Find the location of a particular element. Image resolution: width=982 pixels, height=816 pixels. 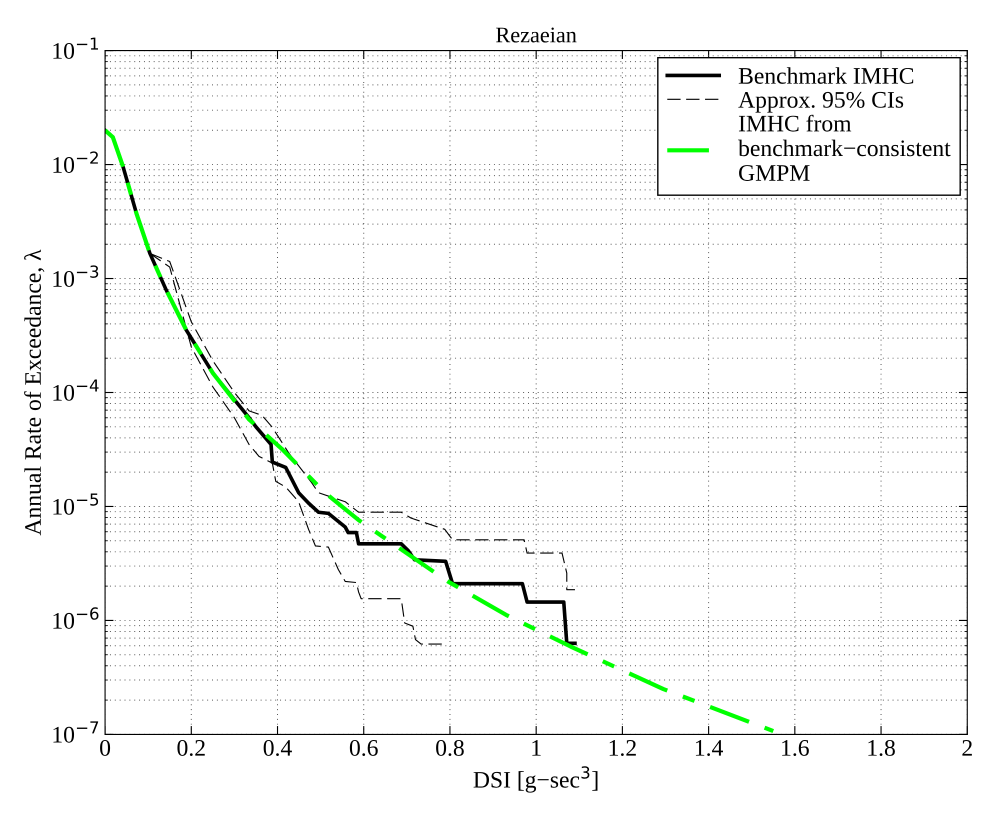

x-tick-label: 0.4 is located at coordinates (278, 748).